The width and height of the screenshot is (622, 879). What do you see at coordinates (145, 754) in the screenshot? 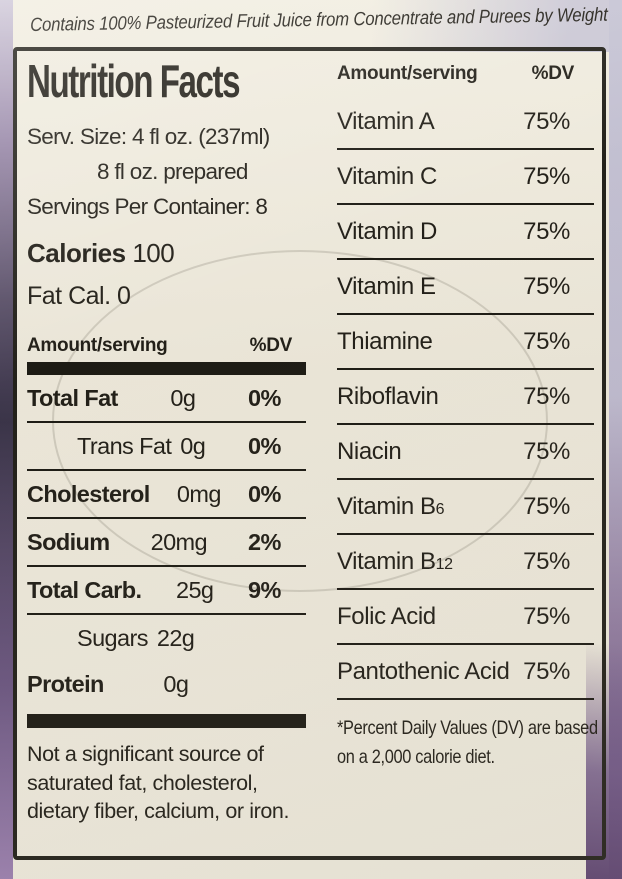
I see `note-line: Not a significant source of` at bounding box center [145, 754].